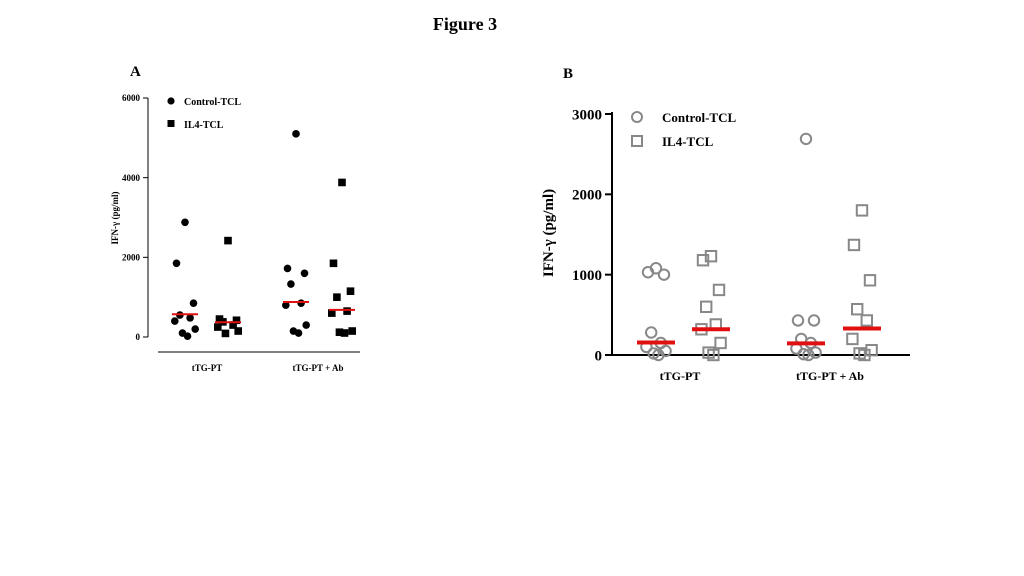 Image resolution: width=1024 pixels, height=576 pixels. What do you see at coordinates (138, 337) in the screenshot?
I see `panel-a-y-tick-label: 0` at bounding box center [138, 337].